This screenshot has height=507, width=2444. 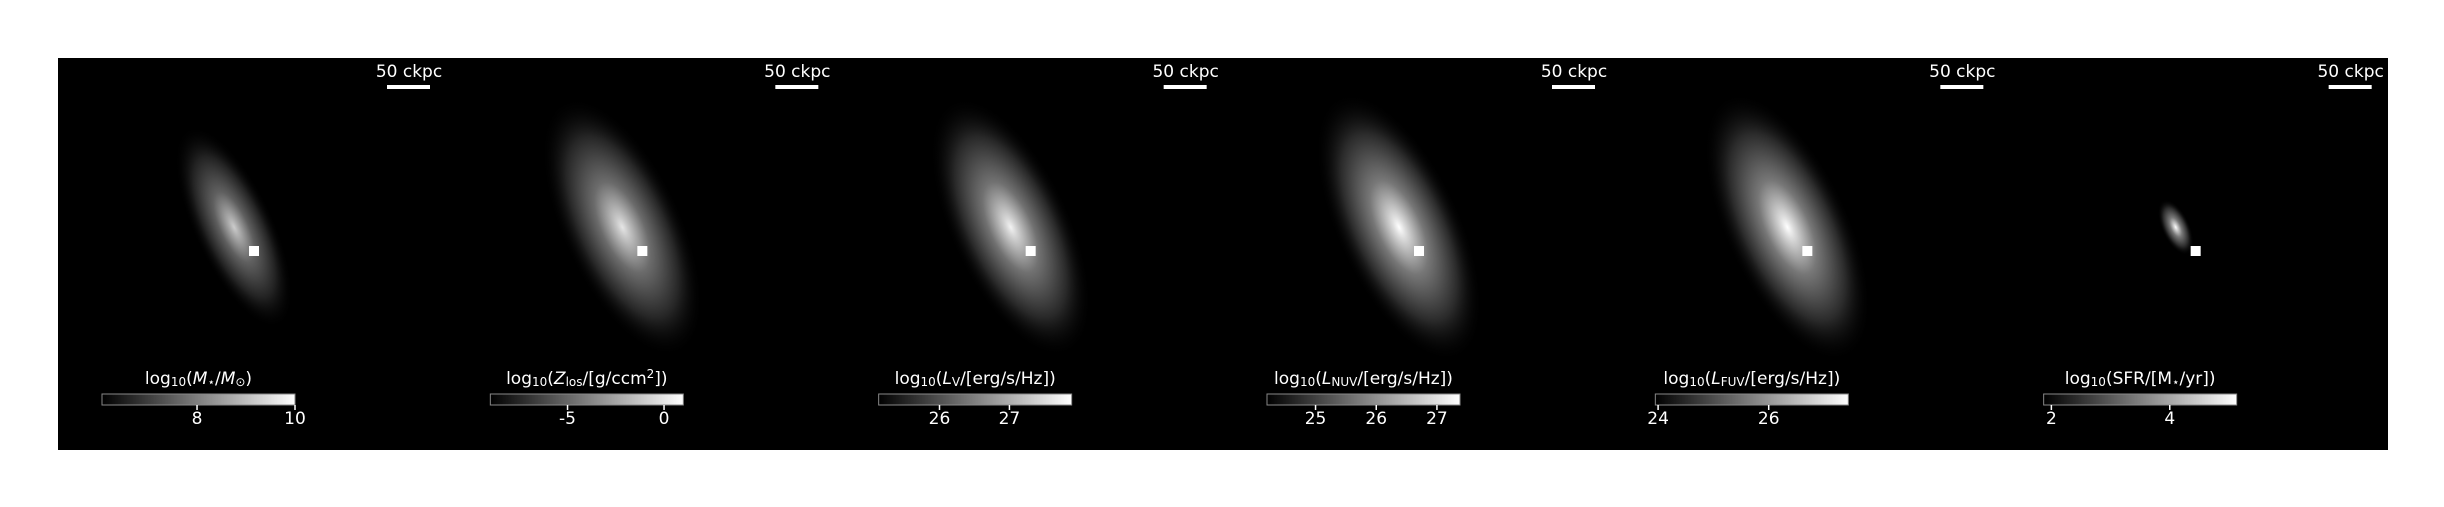 I want to click on panel: 50 ckpc log10(LFUV/[erg/s/Hz]) 24 26, so click(x=1821, y=245).